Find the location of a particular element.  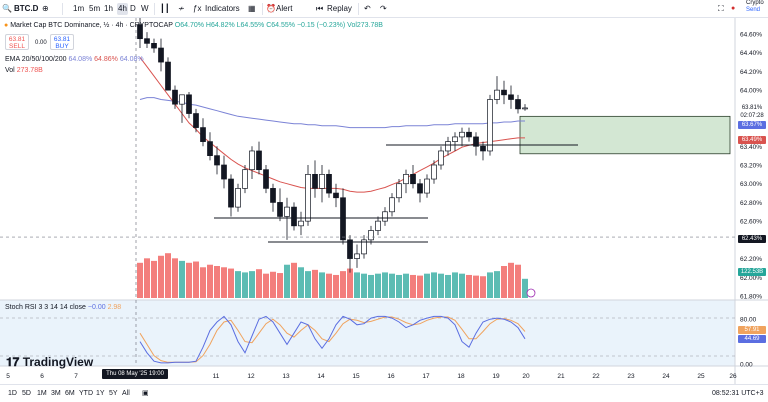

ema-legend: EMA 20/50/100/200 64.08% 64.86% 64.08% is located at coordinates (74, 59).